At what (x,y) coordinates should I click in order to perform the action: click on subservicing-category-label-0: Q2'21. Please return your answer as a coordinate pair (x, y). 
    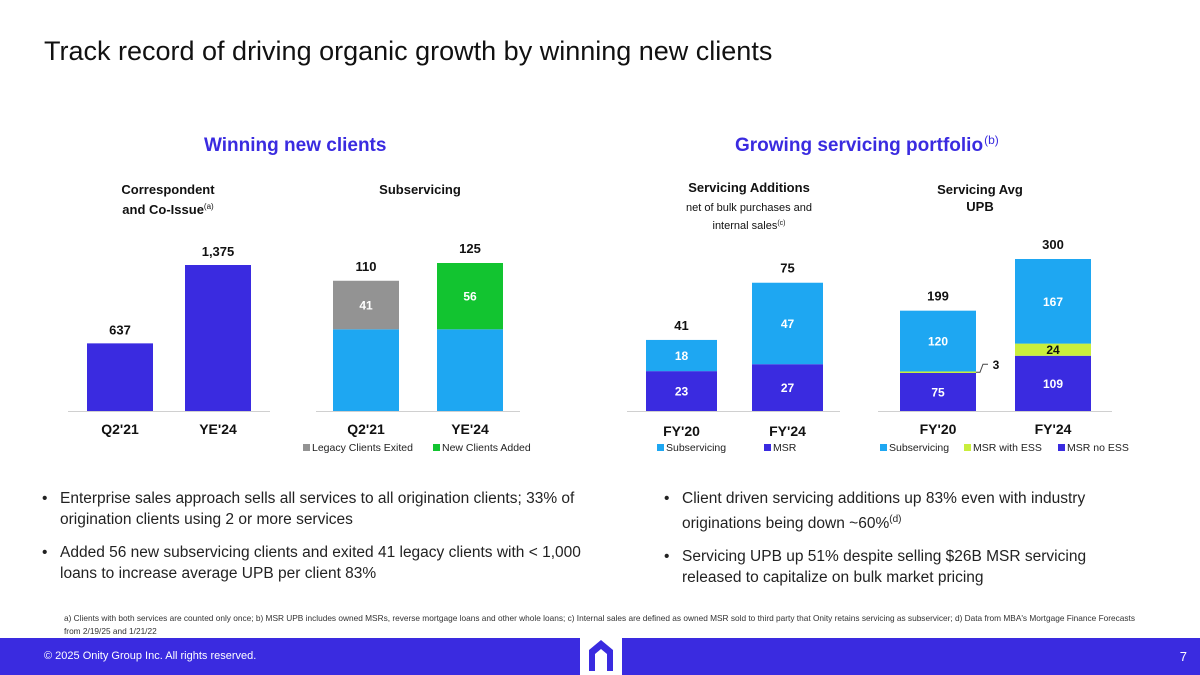
    Looking at the image, I should click on (366, 429).